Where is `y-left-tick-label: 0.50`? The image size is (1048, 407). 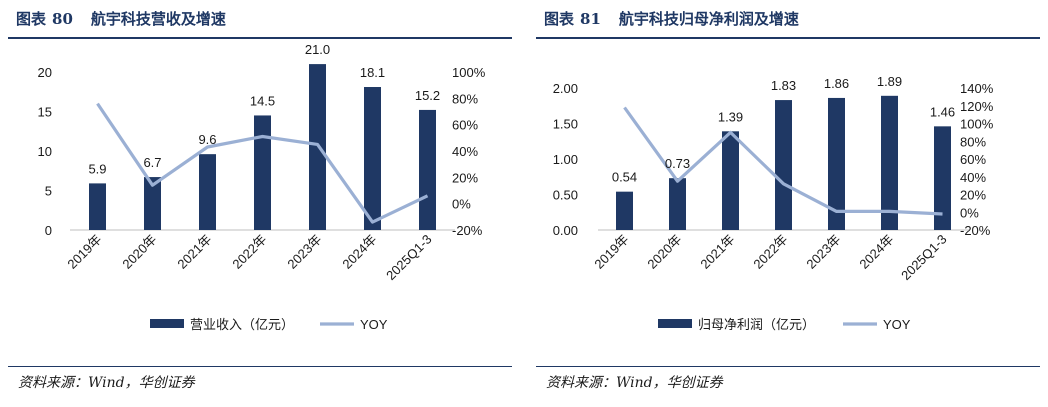 y-left-tick-label: 0.50 is located at coordinates (565, 195).